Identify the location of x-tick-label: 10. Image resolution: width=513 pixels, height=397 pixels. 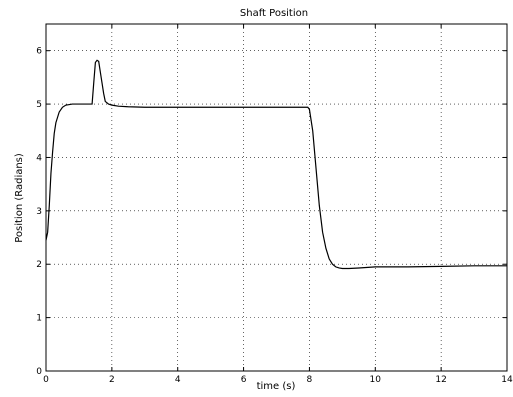
(376, 380).